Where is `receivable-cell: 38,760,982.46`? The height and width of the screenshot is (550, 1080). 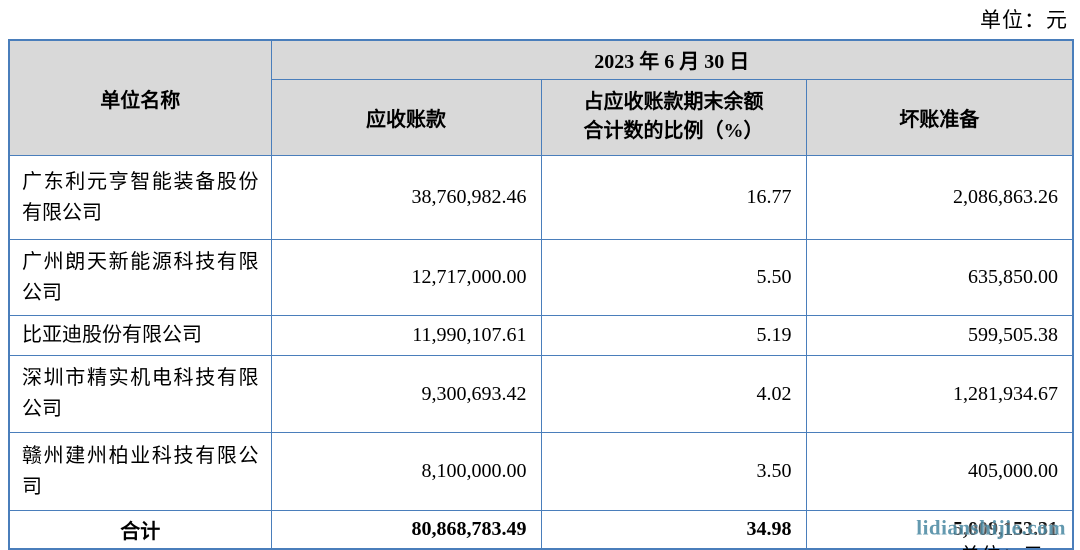
receivable-cell: 38,760,982.46 is located at coordinates (406, 197).